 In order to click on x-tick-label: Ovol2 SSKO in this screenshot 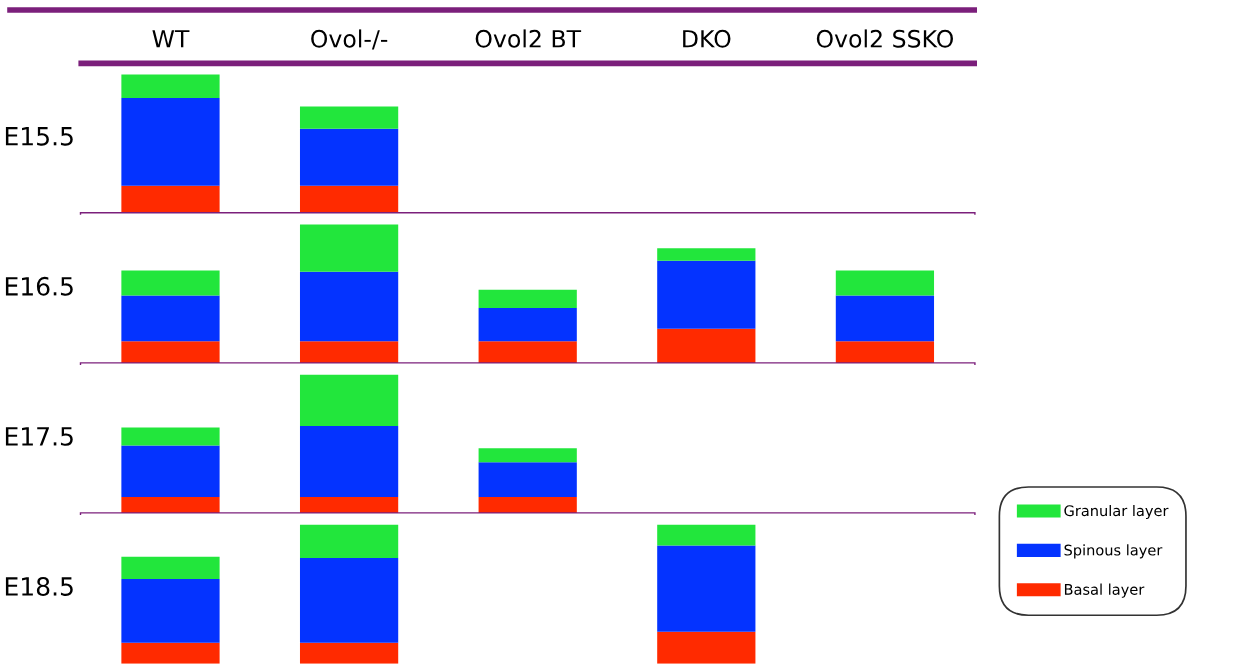, I will do `click(884, 38)`.